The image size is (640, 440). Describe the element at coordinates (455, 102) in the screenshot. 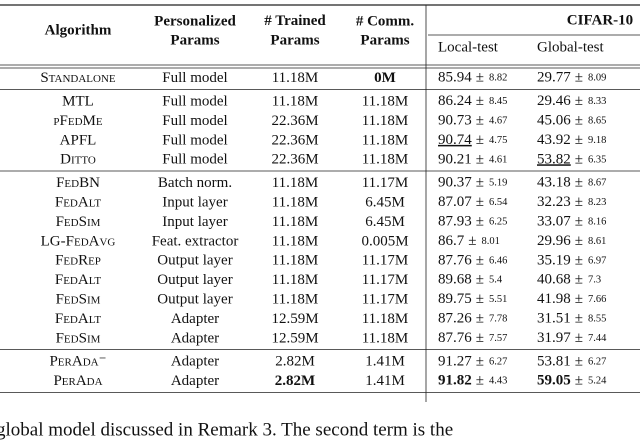

I see `mean: 86.24` at that location.